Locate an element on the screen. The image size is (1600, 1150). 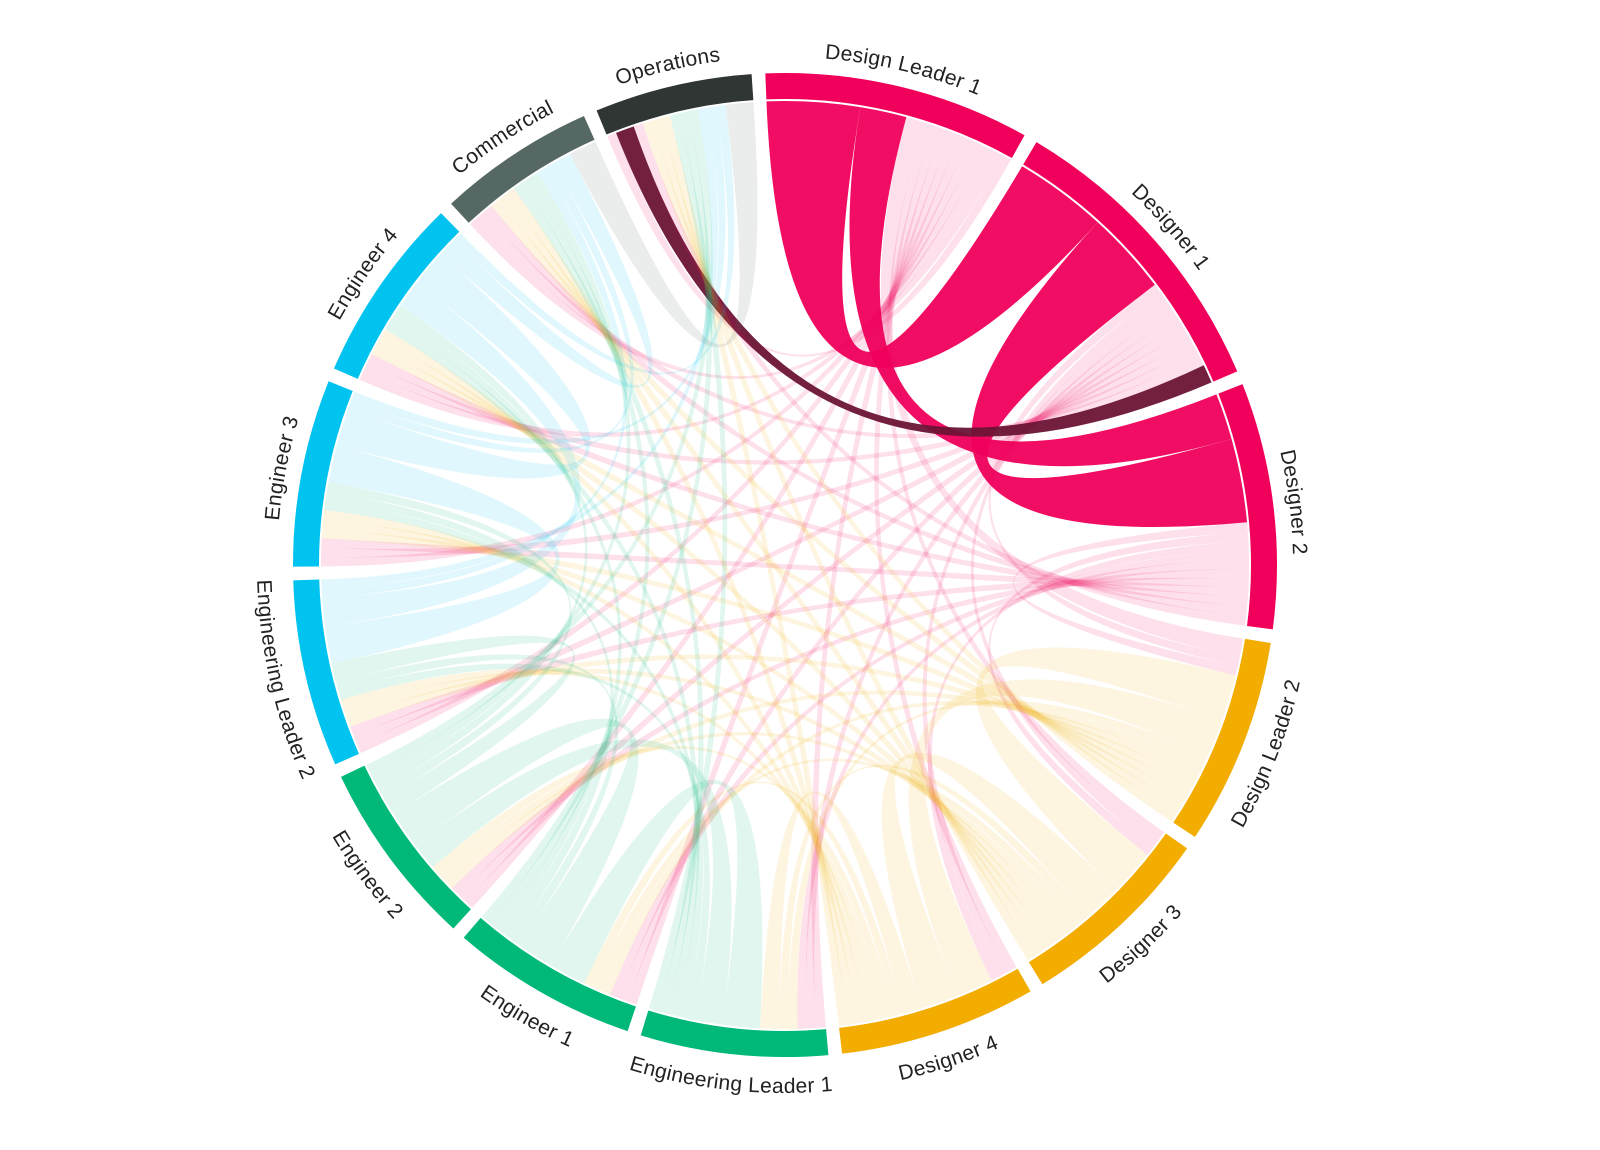
ribbon-designer-1-operations is located at coordinates (914, 281).